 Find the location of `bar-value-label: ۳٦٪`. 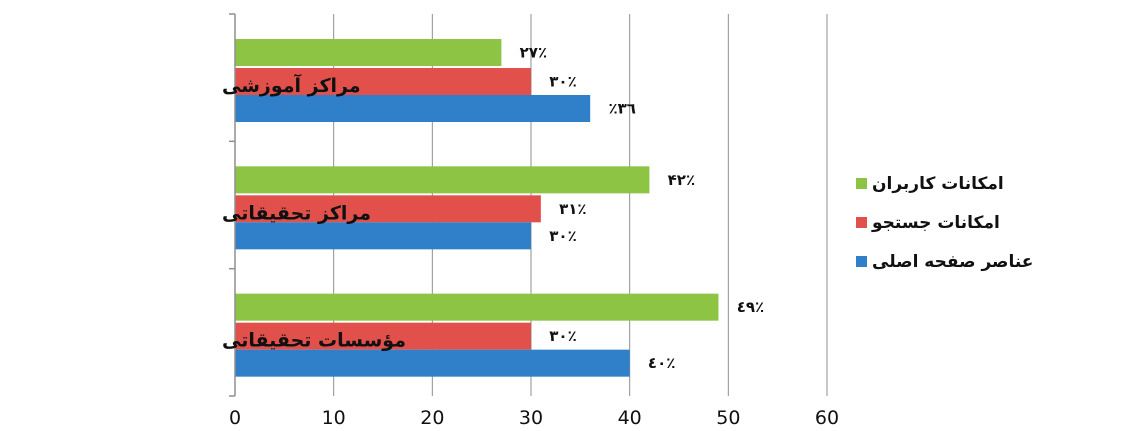

bar-value-label: ۳٦٪ is located at coordinates (621, 109).